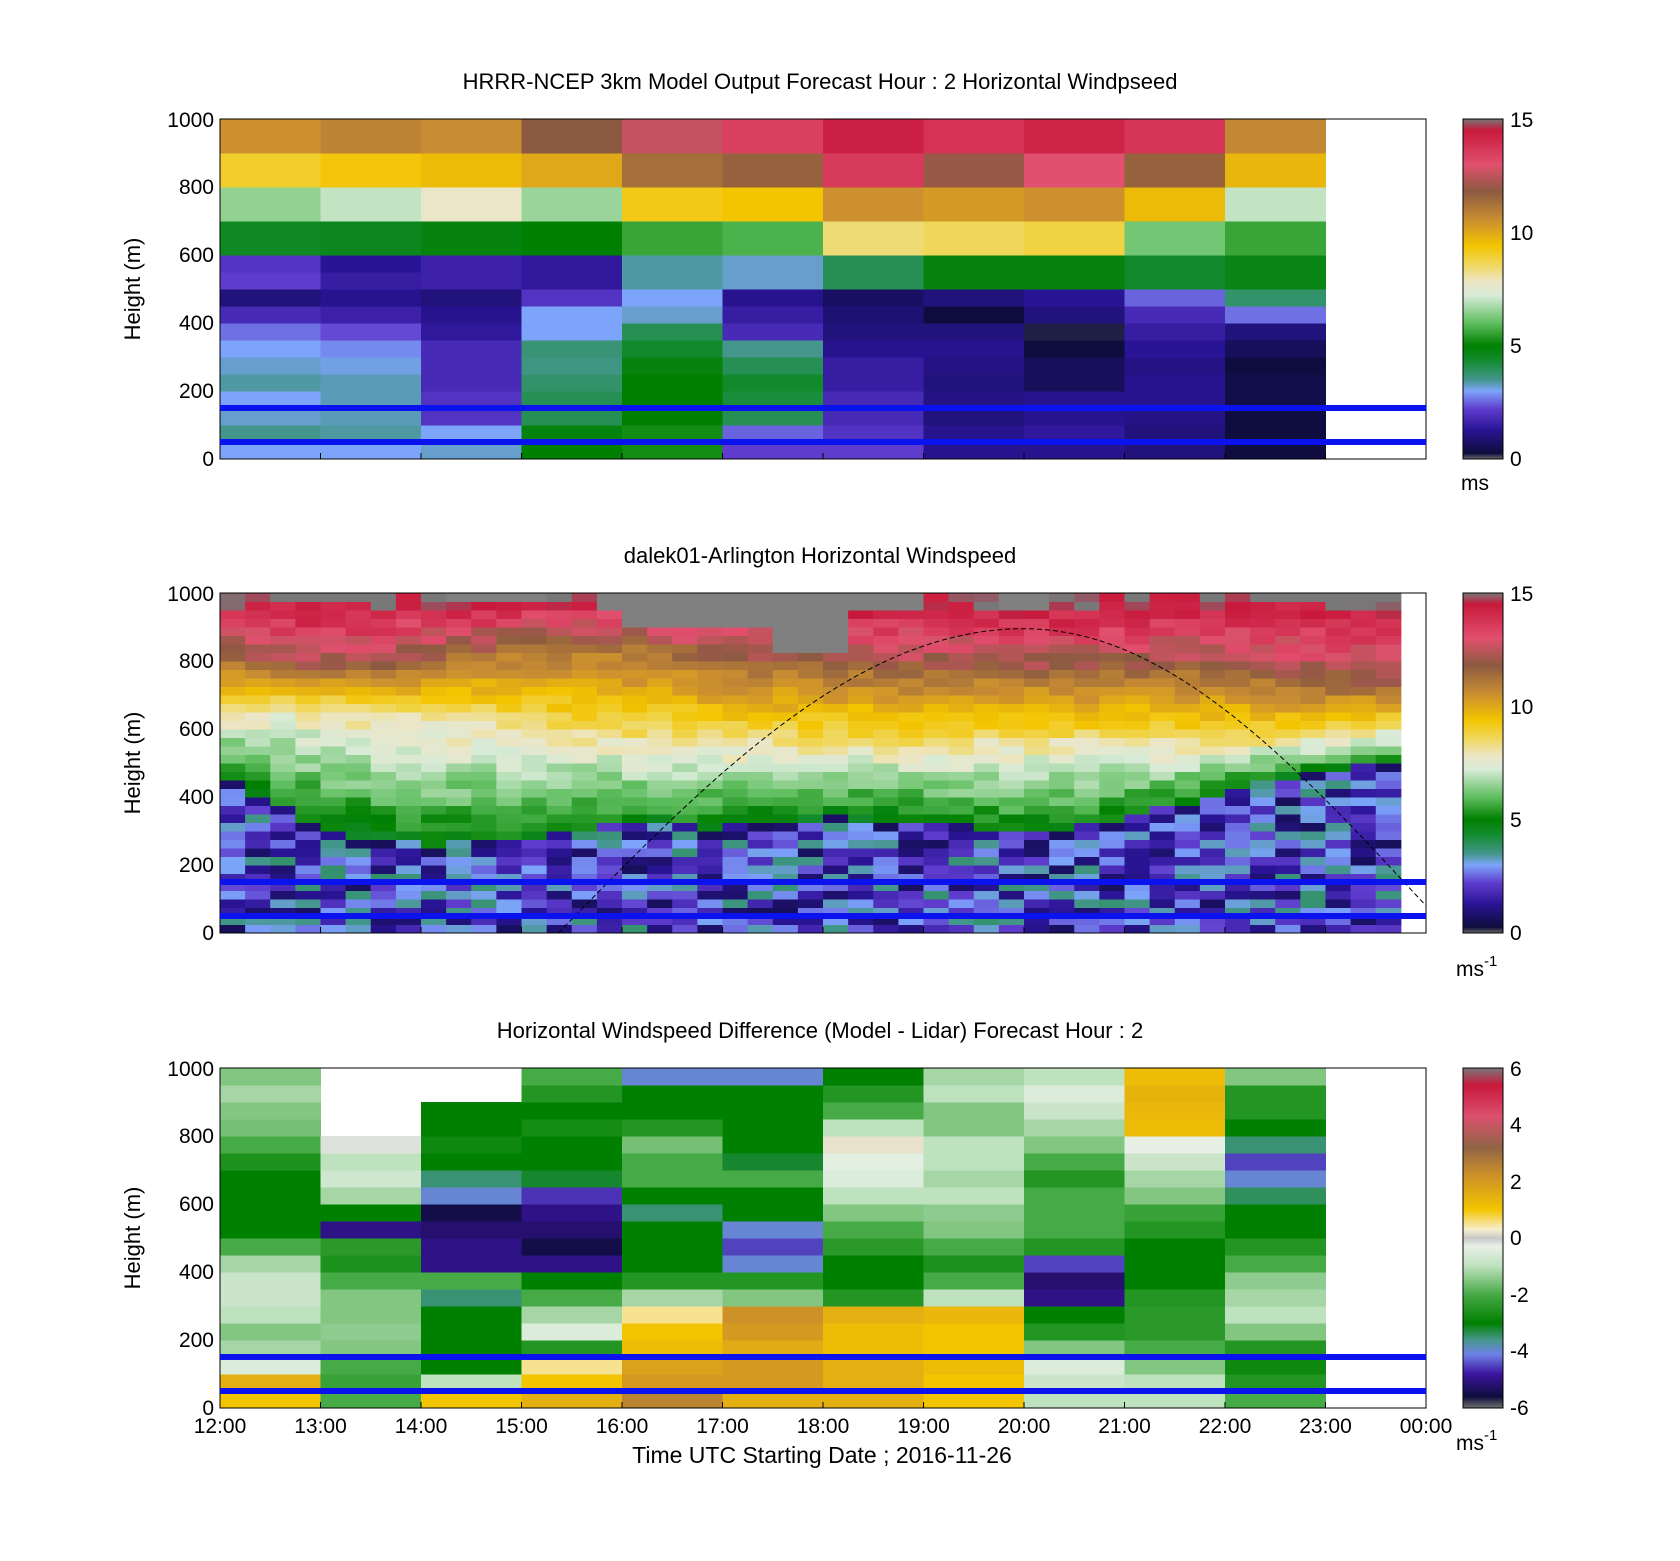 This screenshot has height=1561, width=1680. What do you see at coordinates (208, 459) in the screenshot?
I see `y-tick-label: 0` at bounding box center [208, 459].